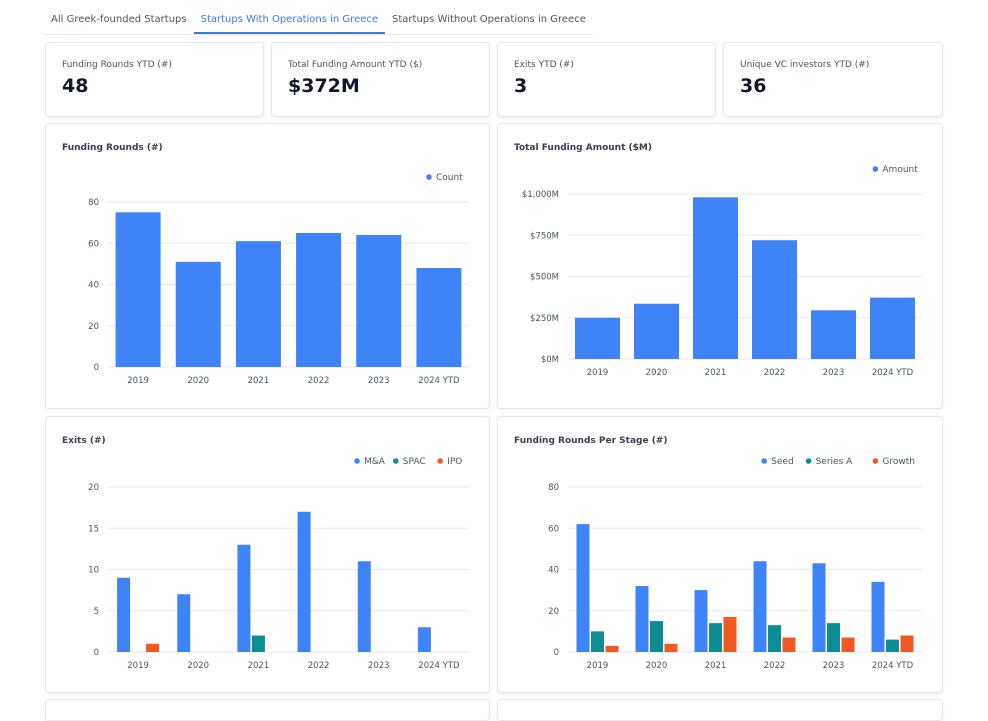 The height and width of the screenshot is (721, 988). Describe the element at coordinates (289, 21) in the screenshot. I see `tab-with-operations-in-greece: Startups With Operations in Greece` at that location.